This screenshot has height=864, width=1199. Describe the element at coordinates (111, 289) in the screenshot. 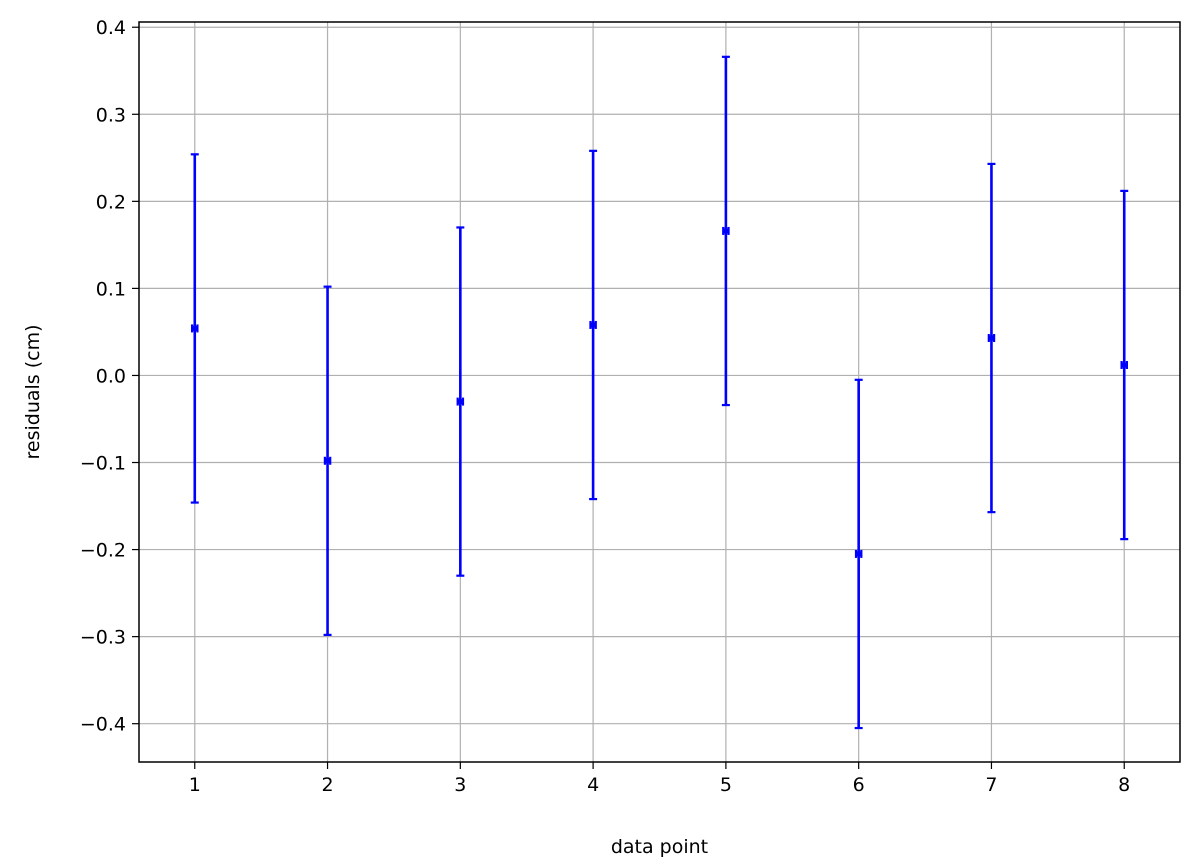

I see `y-tick-label: 0.1` at that location.